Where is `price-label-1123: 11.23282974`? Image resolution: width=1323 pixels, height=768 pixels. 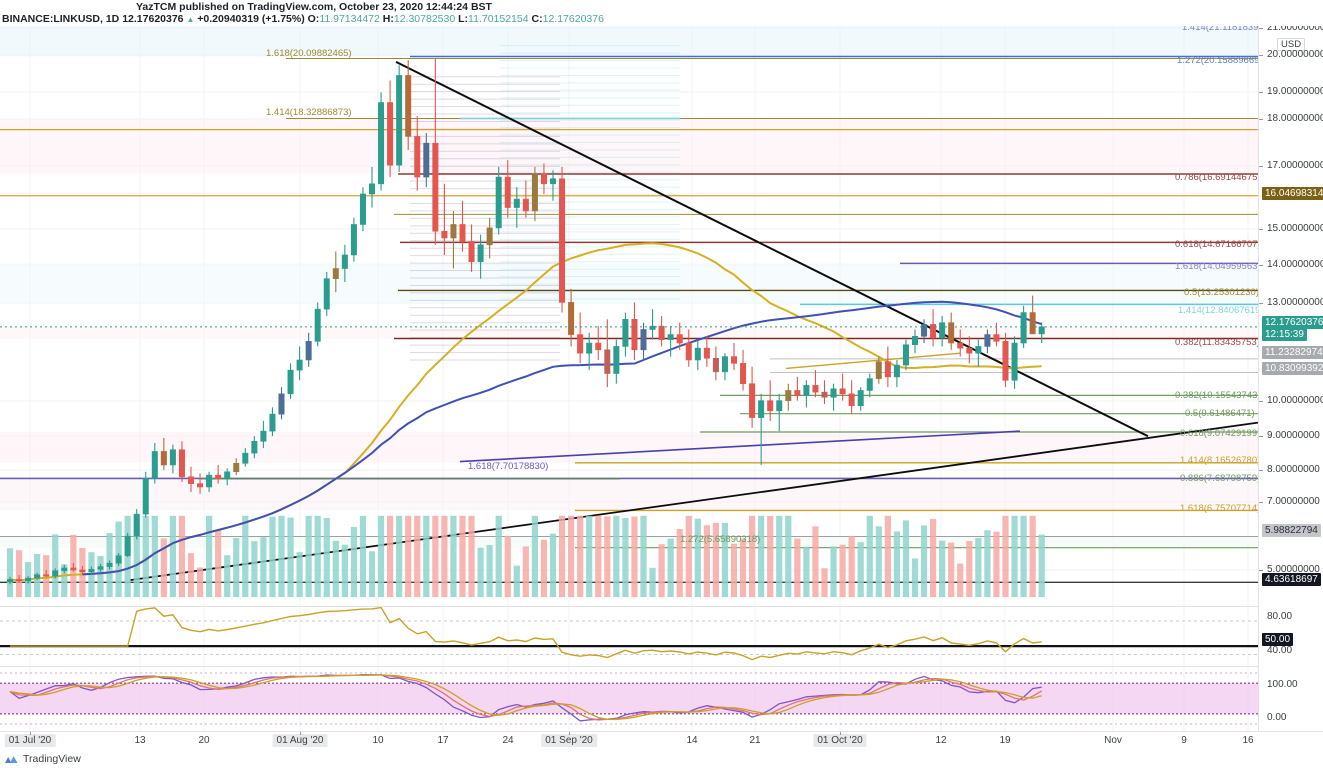
price-label-1123: 11.23282974 is located at coordinates (1292, 352).